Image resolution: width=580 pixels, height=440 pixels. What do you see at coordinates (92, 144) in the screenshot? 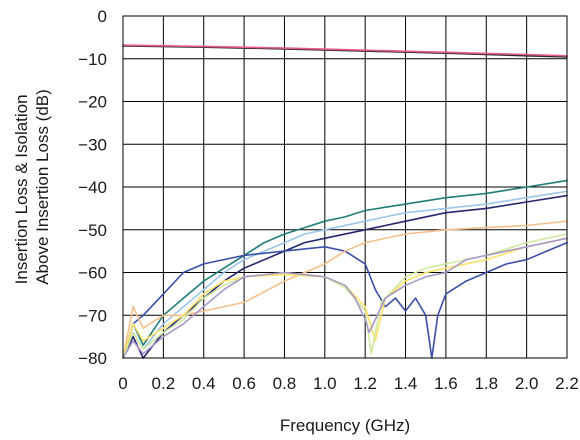
I see `y-tick-label: −30` at bounding box center [92, 144].